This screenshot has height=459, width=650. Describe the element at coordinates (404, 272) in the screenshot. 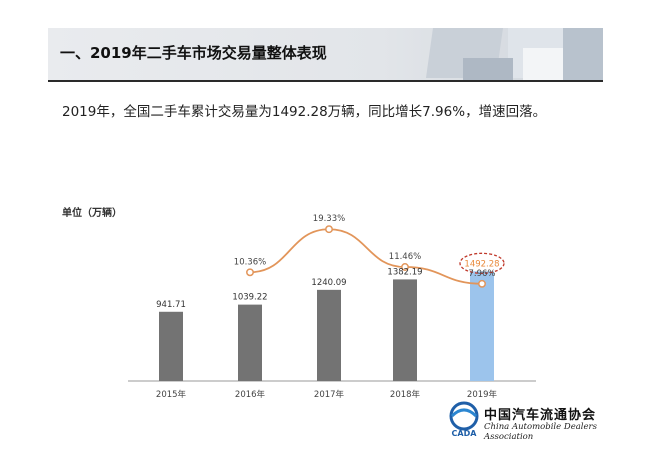

I see `bar-value-label: 1382.19` at that location.